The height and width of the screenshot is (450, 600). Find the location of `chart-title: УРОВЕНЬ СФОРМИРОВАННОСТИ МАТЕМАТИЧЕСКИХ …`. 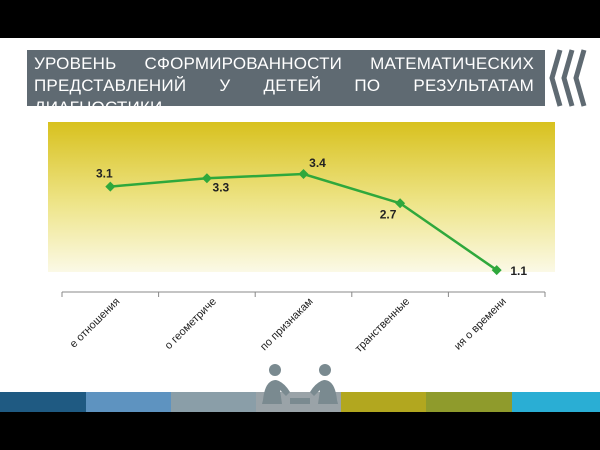

chart-title: УРОВЕНЬ СФОРМИРОВАННОСТИ МАТЕМАТИЧЕСКИХ … is located at coordinates (284, 83).